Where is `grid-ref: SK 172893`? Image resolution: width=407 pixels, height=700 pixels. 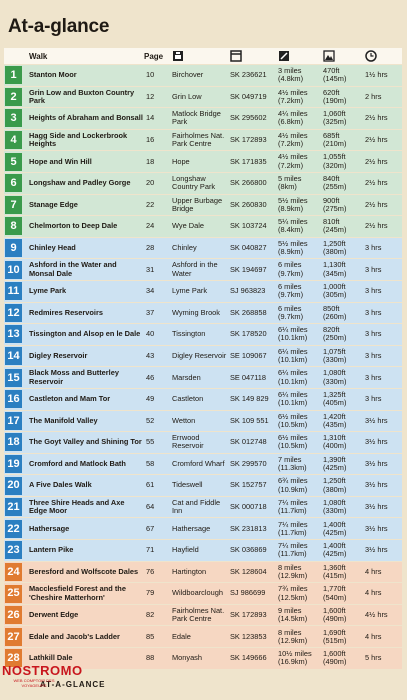
grid-ref: SK 172893 is located at coordinates (248, 615).